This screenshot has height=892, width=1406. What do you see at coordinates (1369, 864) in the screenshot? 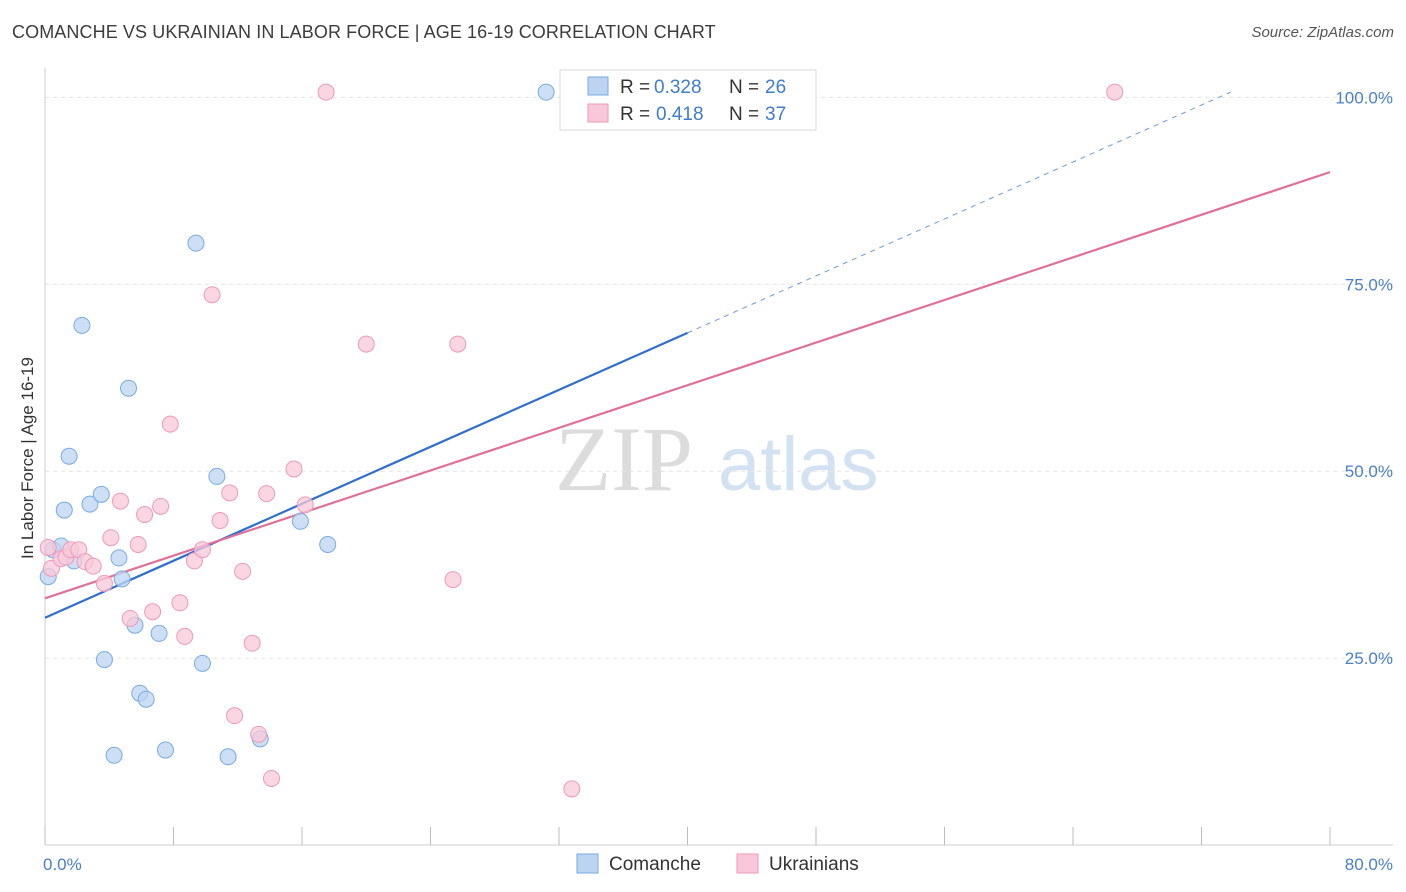
I see `x-tick-label-1: 80.0%` at bounding box center [1369, 864].